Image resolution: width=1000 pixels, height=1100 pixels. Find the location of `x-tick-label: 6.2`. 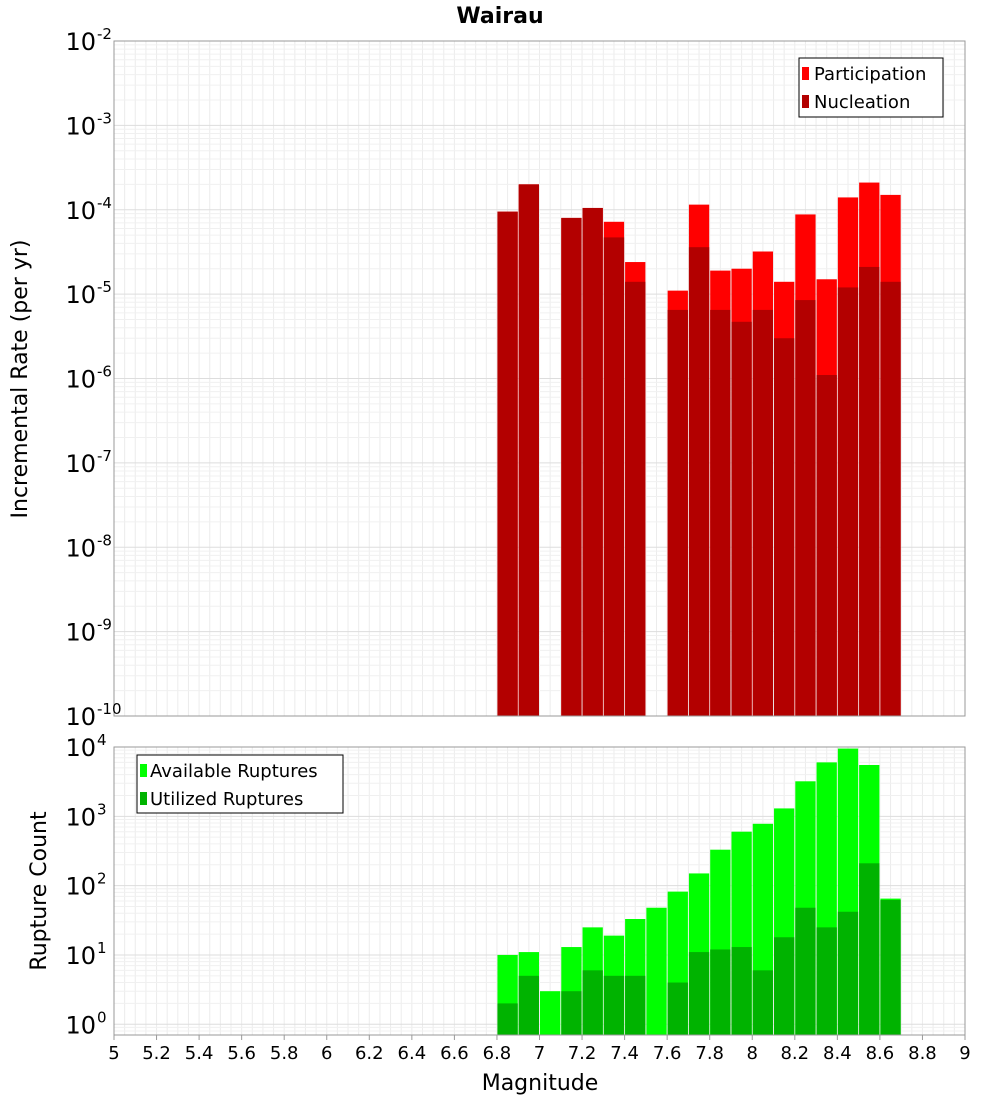

x-tick-label: 6.2 is located at coordinates (369, 1053).